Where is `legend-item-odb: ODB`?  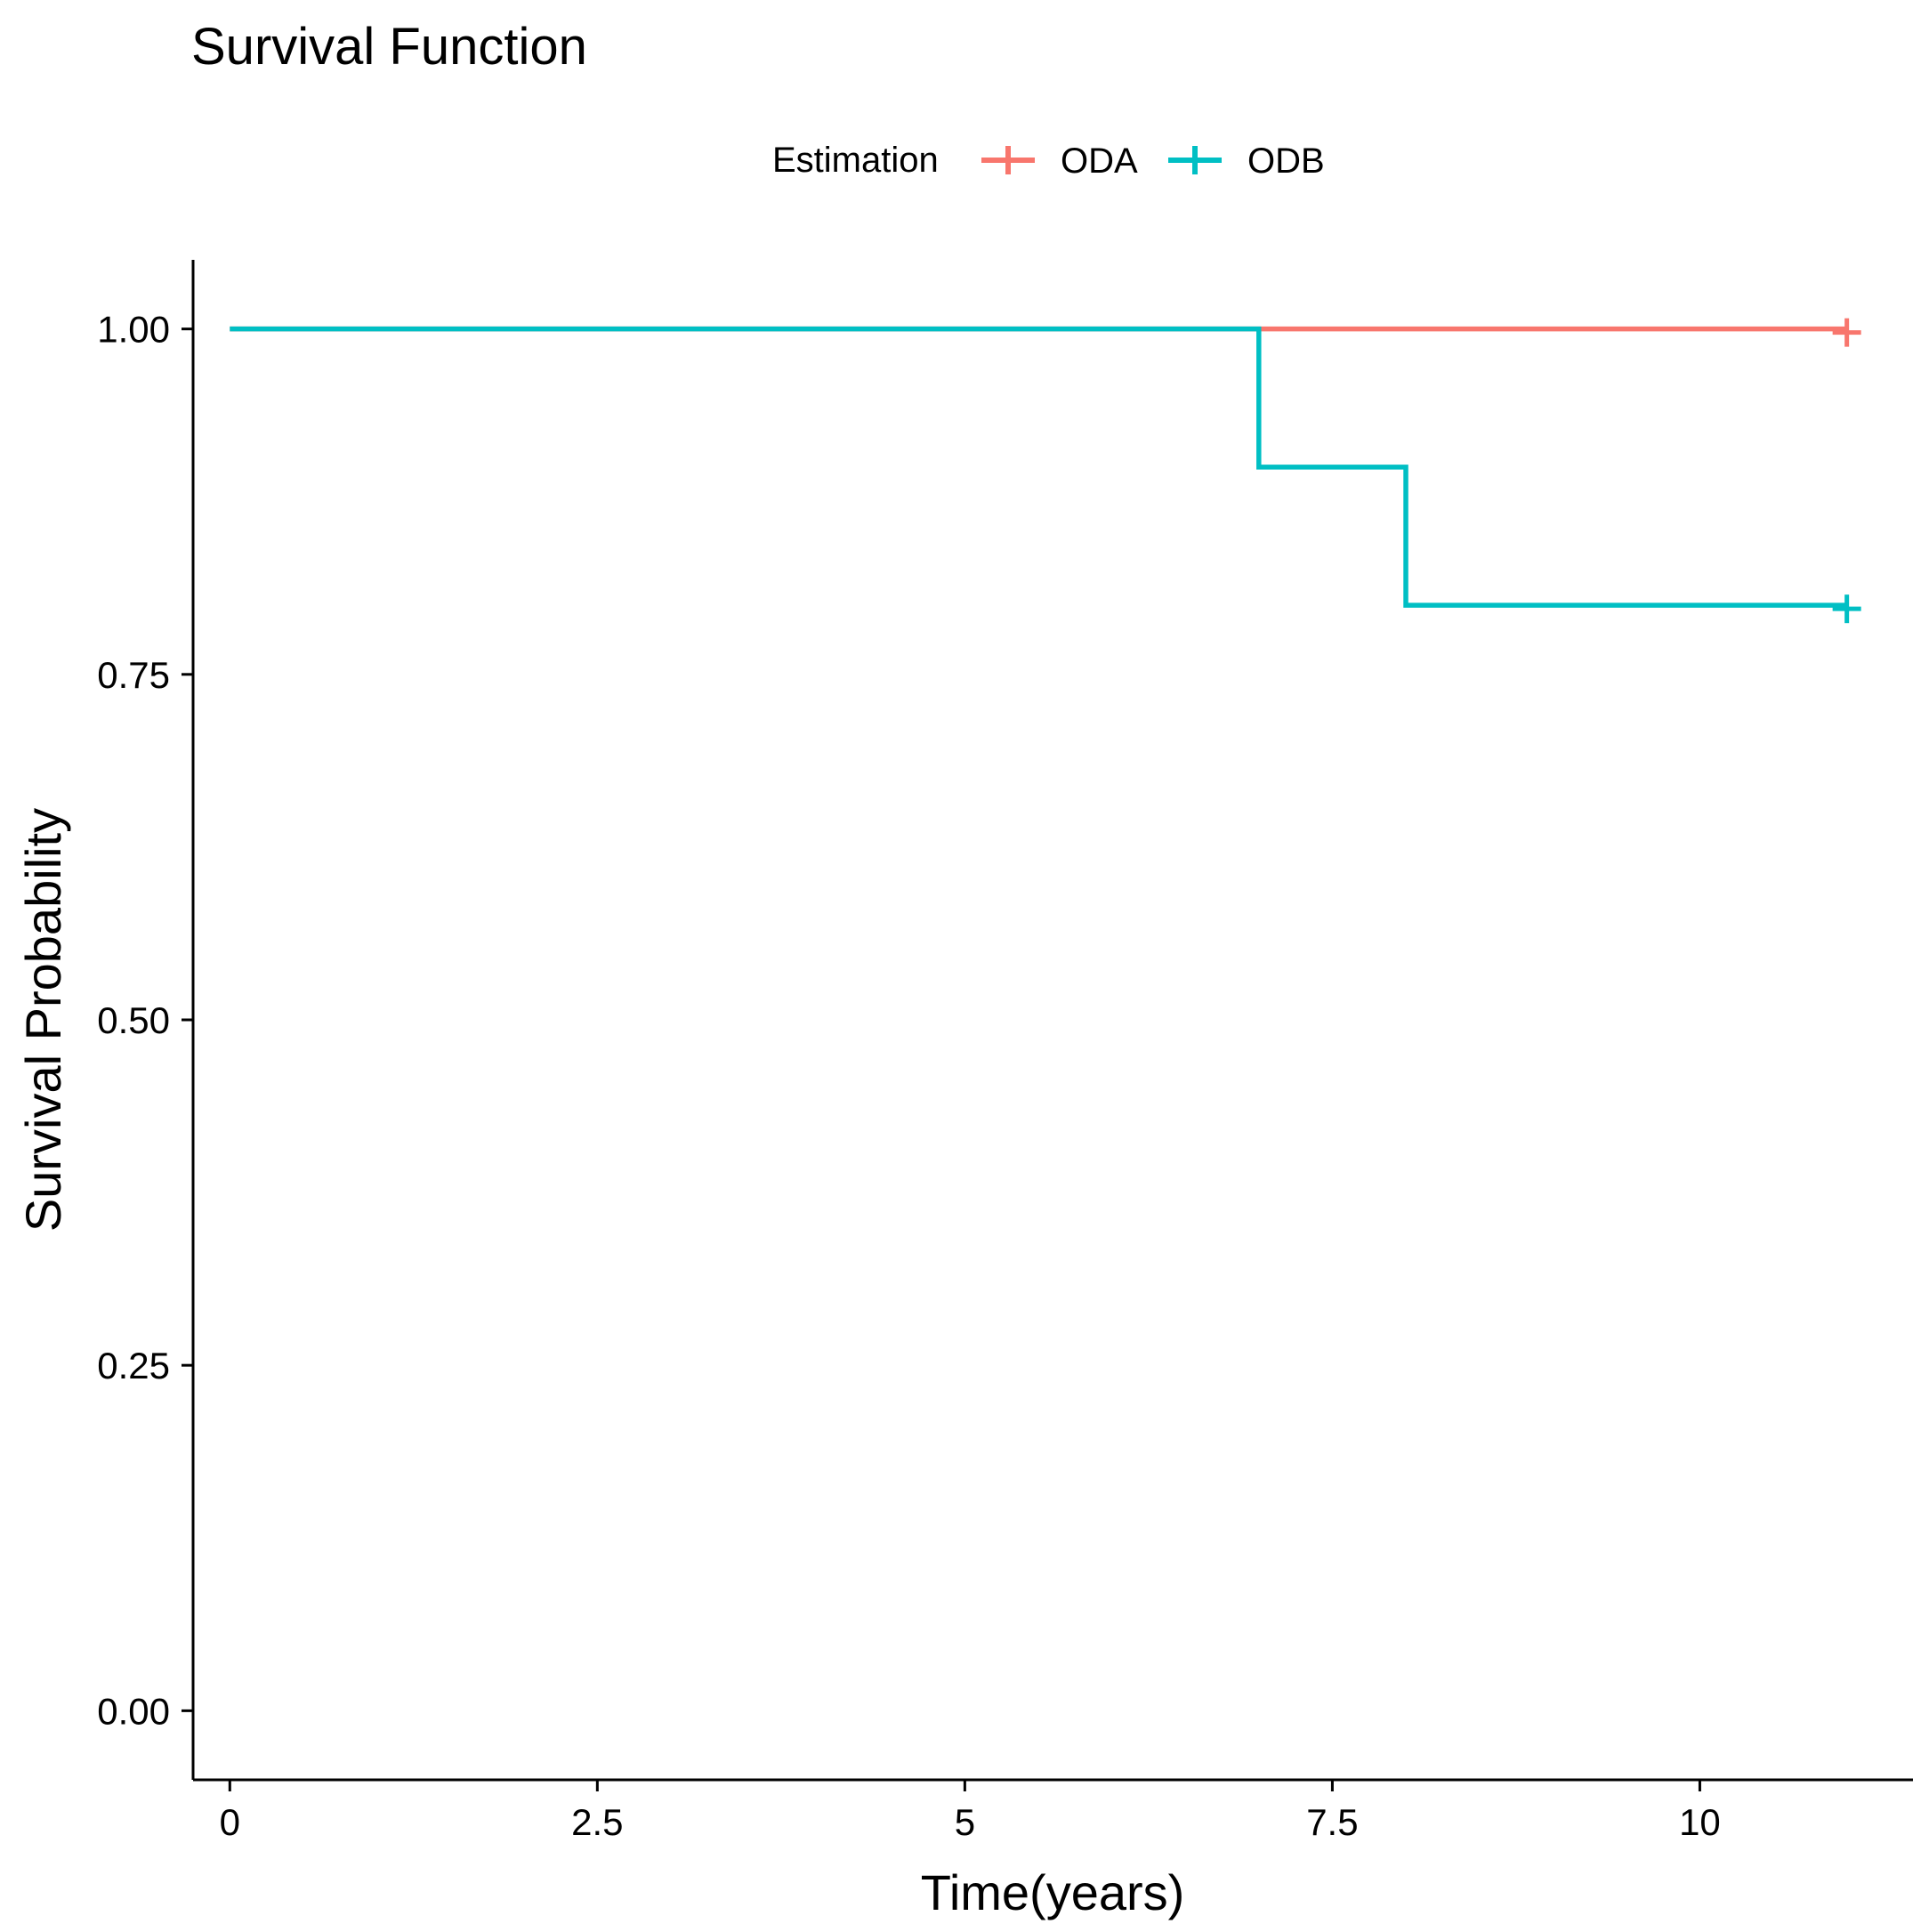
legend-item-odb: ODB is located at coordinates (1246, 161).